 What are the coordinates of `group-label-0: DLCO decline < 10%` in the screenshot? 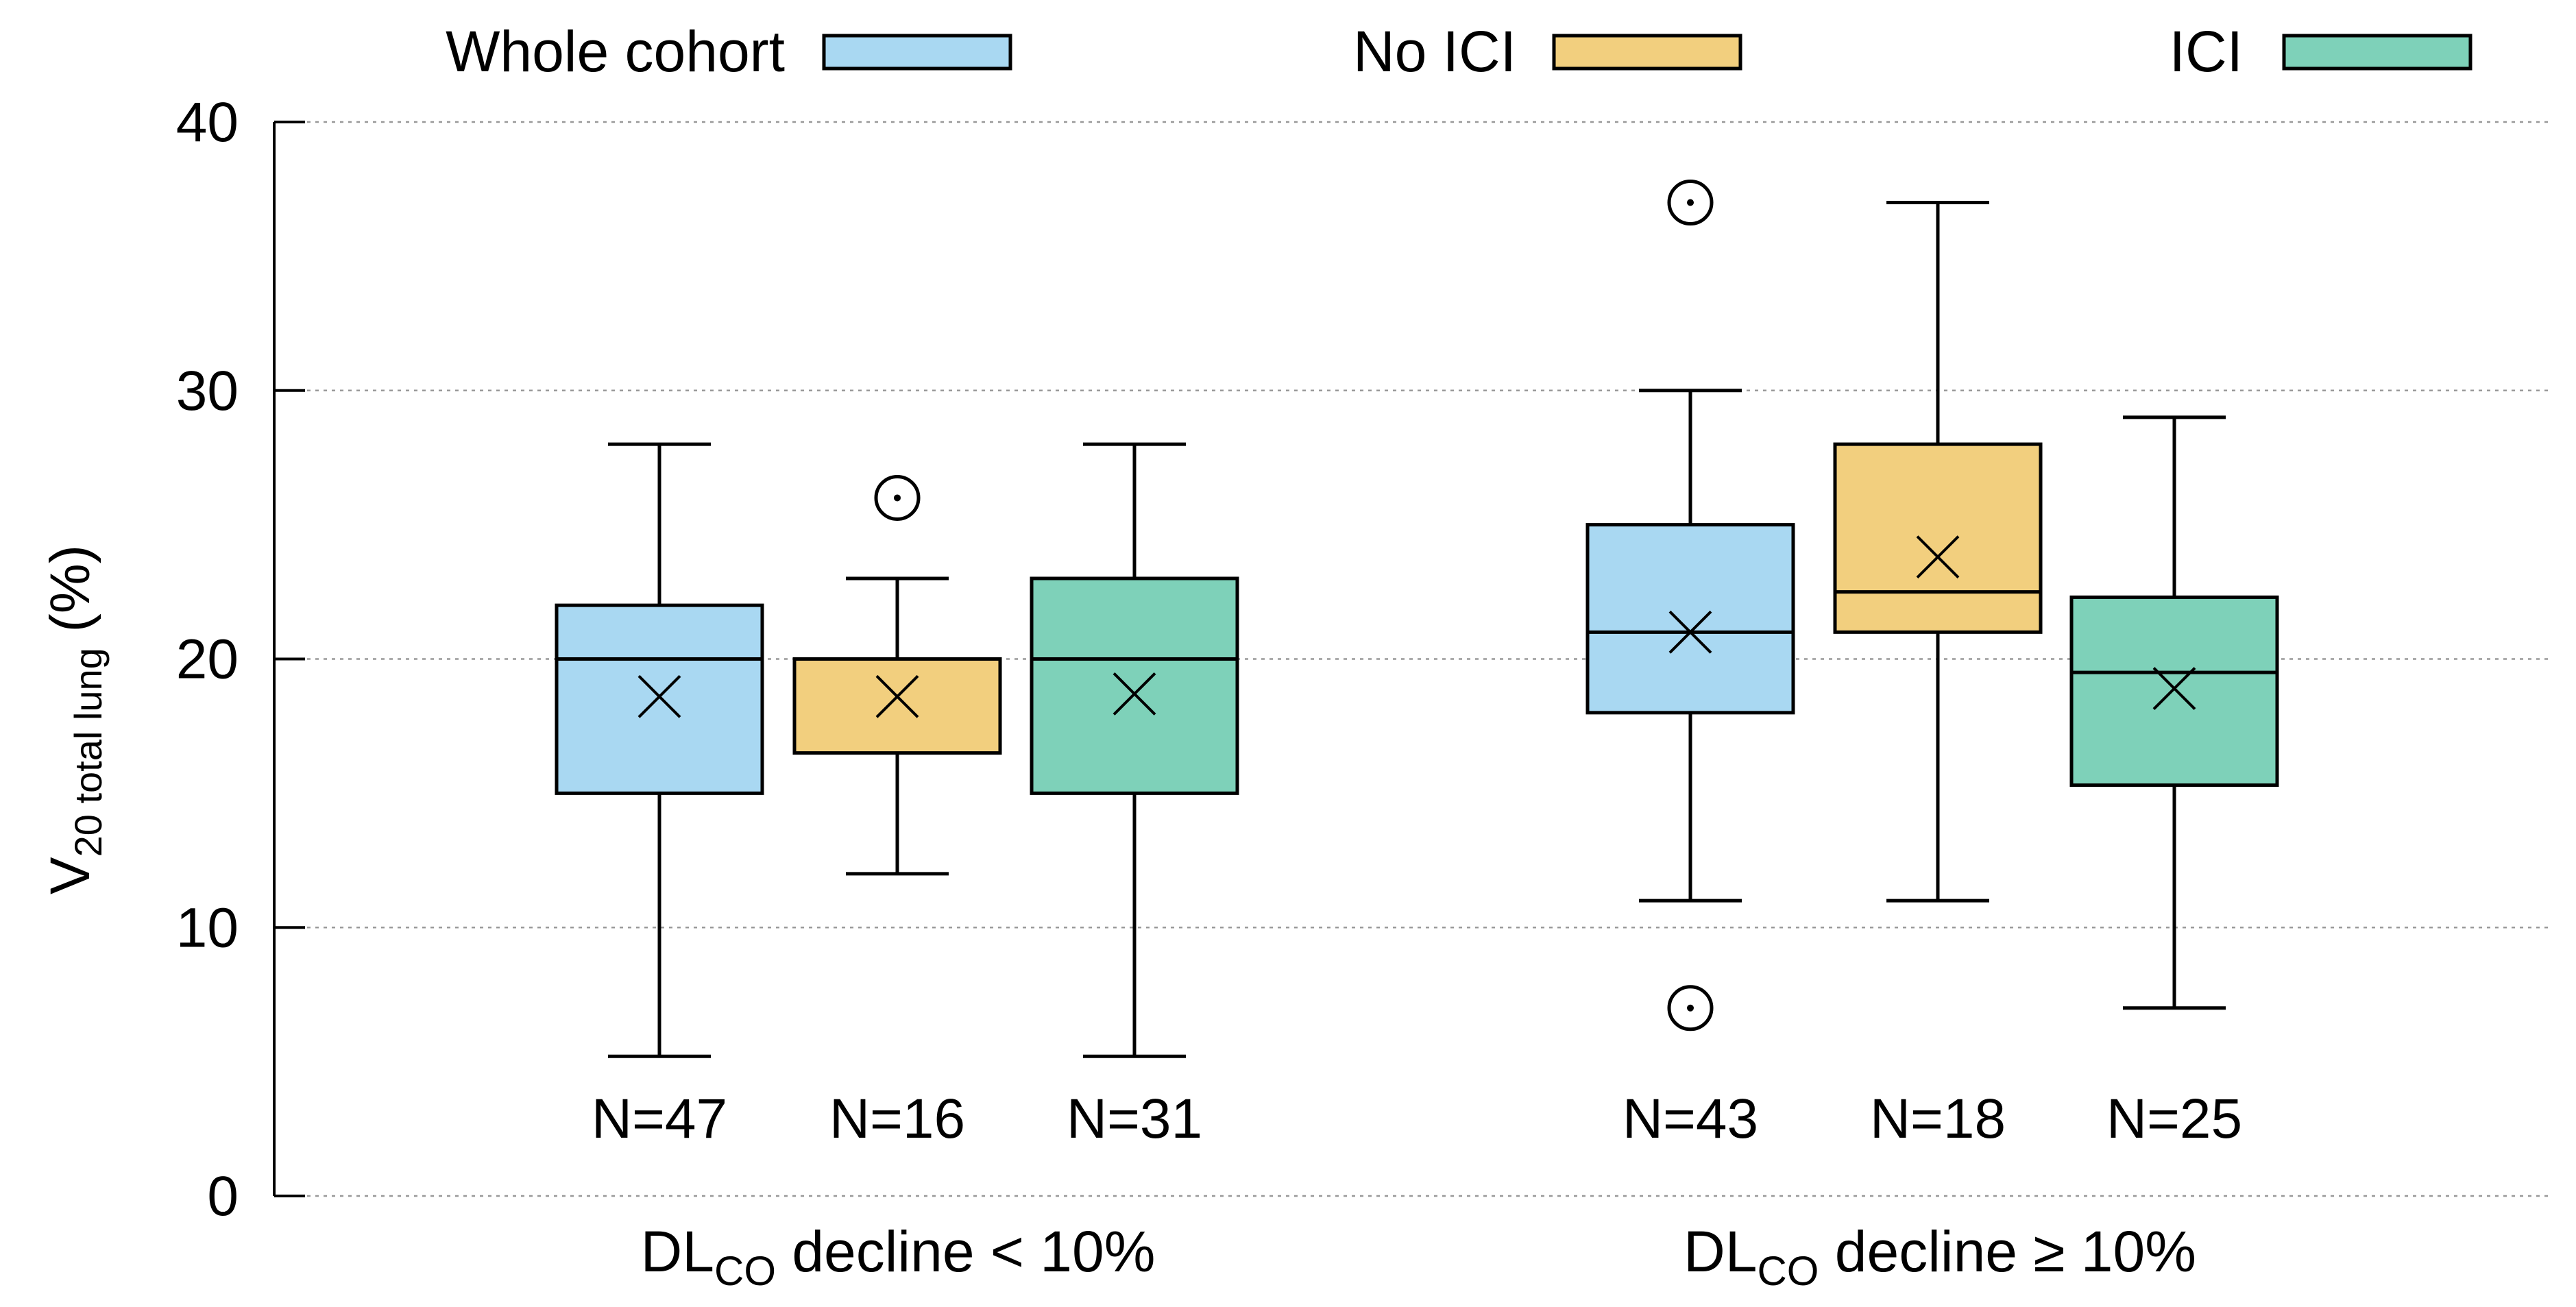 It's located at (898, 1257).